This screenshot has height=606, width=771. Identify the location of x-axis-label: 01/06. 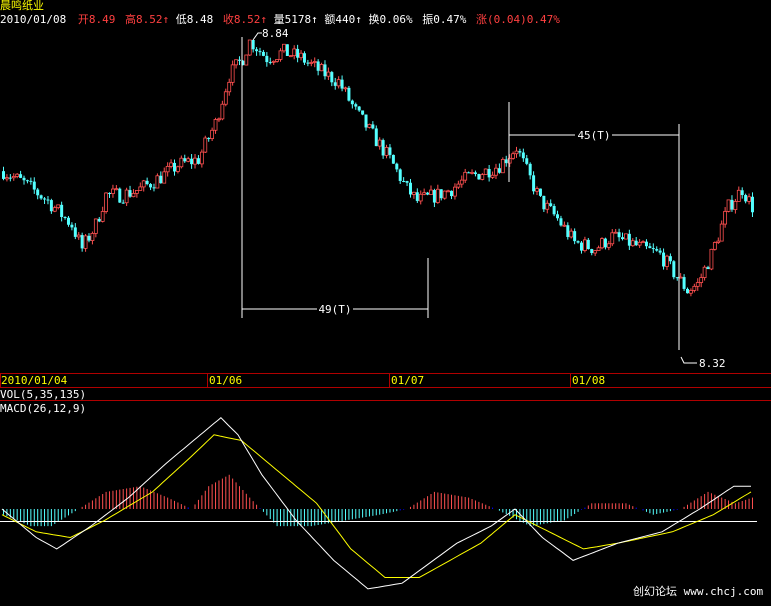
(225, 380).